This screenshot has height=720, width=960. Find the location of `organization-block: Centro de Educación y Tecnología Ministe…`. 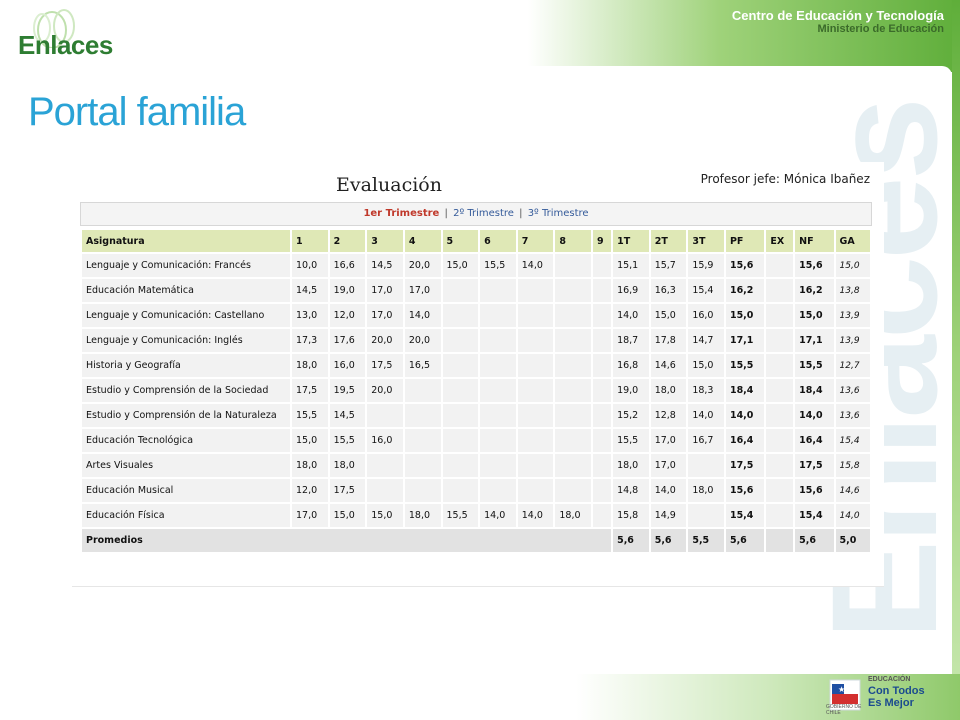

organization-block: Centro de Educación y Tecnología Ministe… is located at coordinates (838, 21).